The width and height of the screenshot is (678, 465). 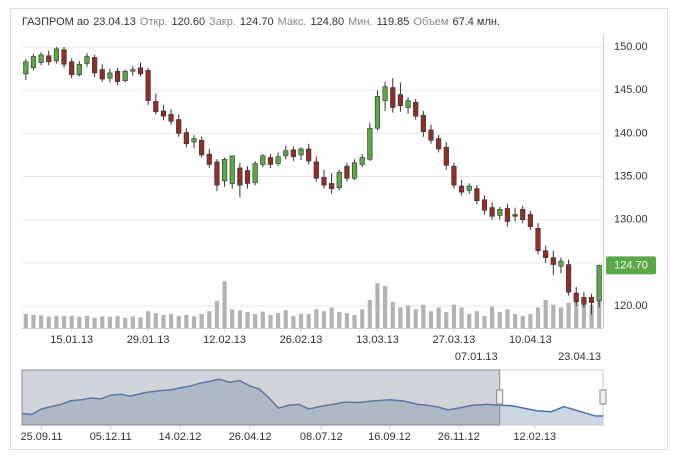 What do you see at coordinates (148, 340) in the screenshot?
I see `x-tick-label: 29.01.13` at bounding box center [148, 340].